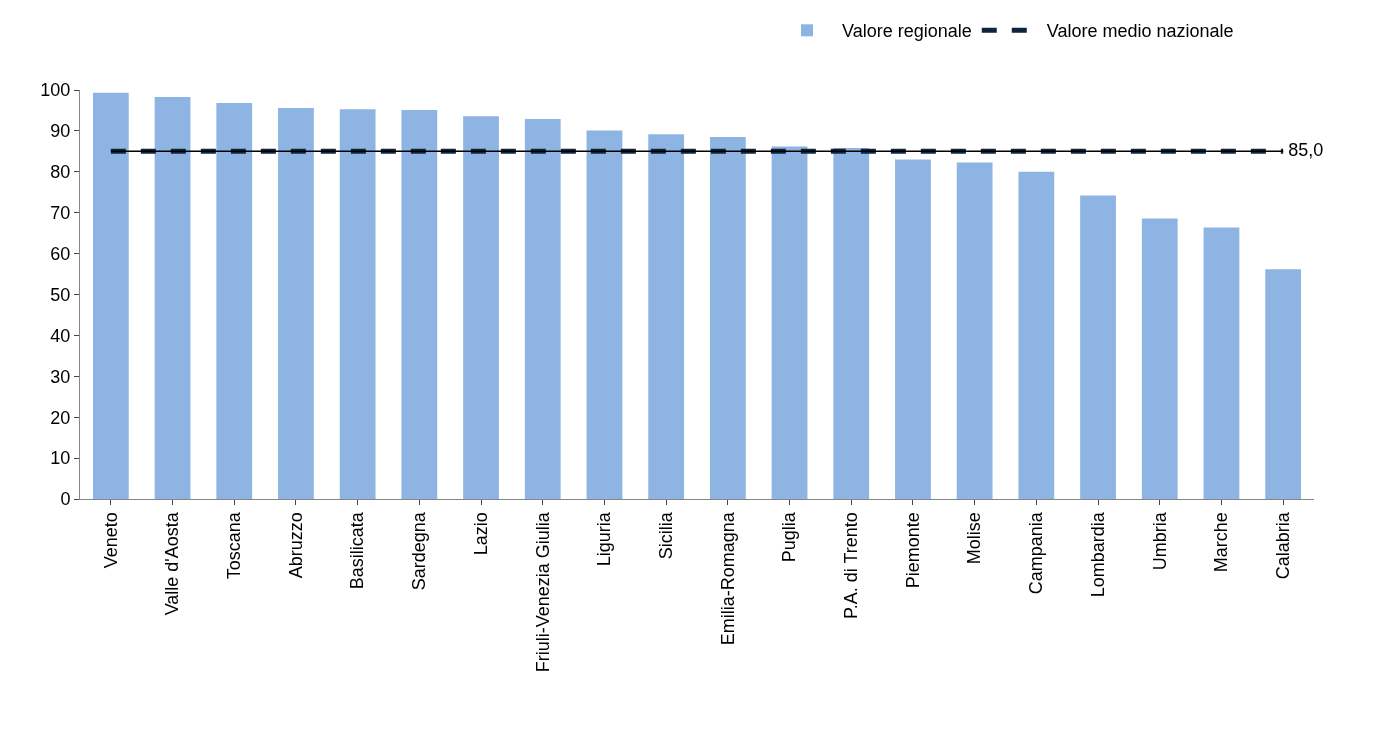  Describe the element at coordinates (789, 537) in the screenshot. I see `x-tick-label: Puglia` at that location.